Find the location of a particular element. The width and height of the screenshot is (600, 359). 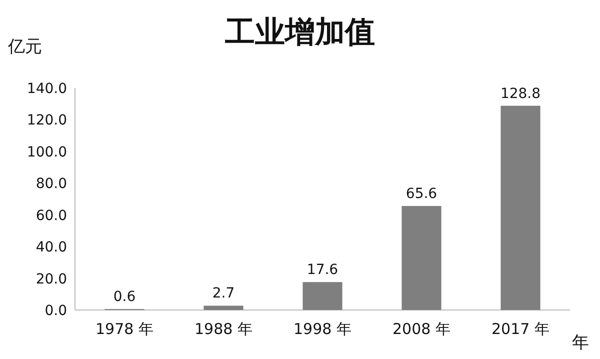

data-label: 65.6 is located at coordinates (422, 194).